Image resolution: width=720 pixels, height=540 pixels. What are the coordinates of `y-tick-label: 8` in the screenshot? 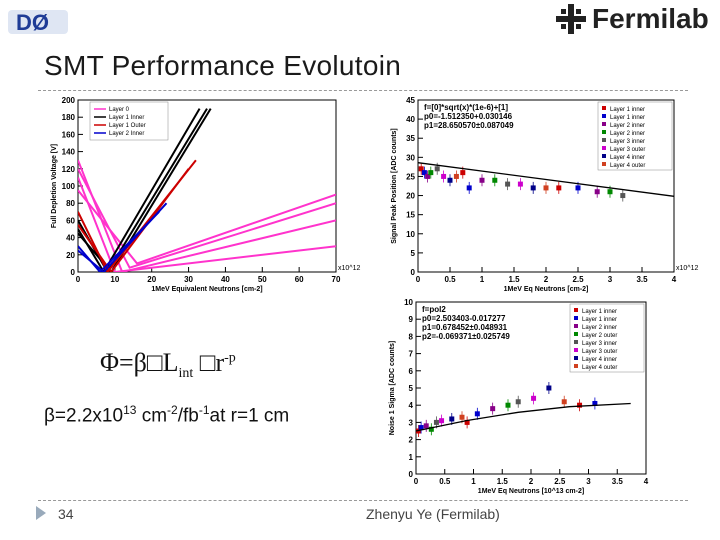 It's located at (411, 336).